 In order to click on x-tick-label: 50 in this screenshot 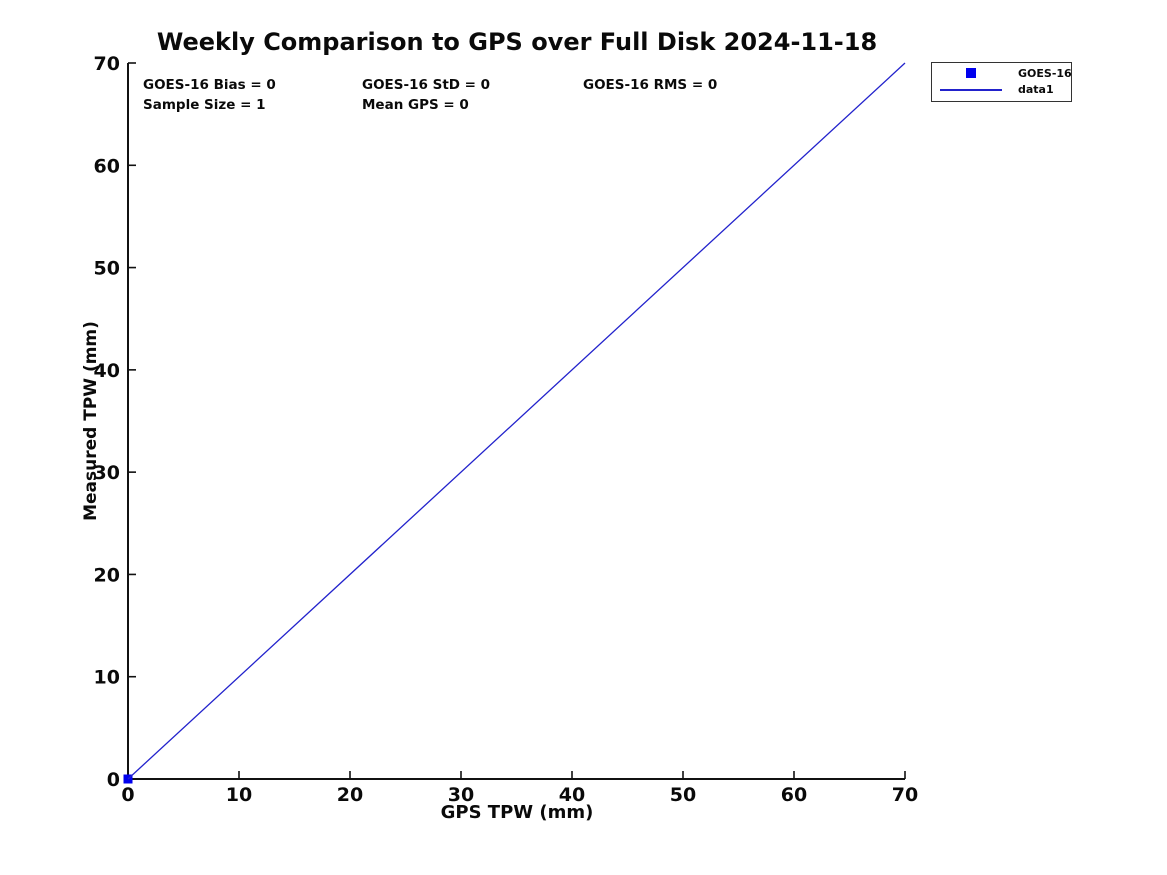, I will do `click(683, 795)`.